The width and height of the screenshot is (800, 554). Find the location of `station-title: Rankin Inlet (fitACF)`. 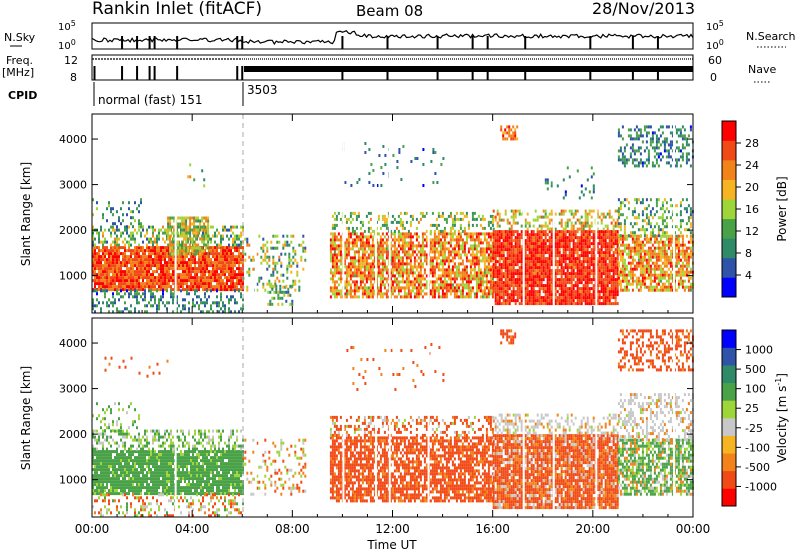

station-title: Rankin Inlet (fitACF) is located at coordinates (177, 9).